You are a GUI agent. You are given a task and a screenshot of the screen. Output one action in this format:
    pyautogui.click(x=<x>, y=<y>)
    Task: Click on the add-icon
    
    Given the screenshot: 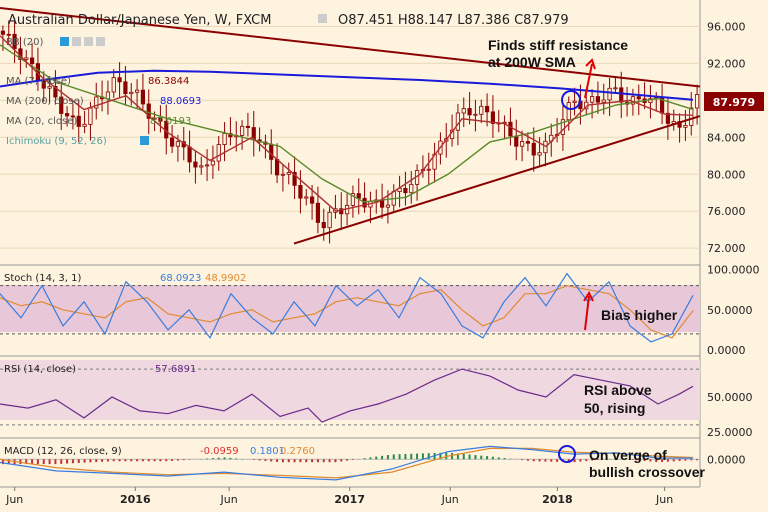 What is the action you would take?
    pyautogui.click(x=88, y=41)
    